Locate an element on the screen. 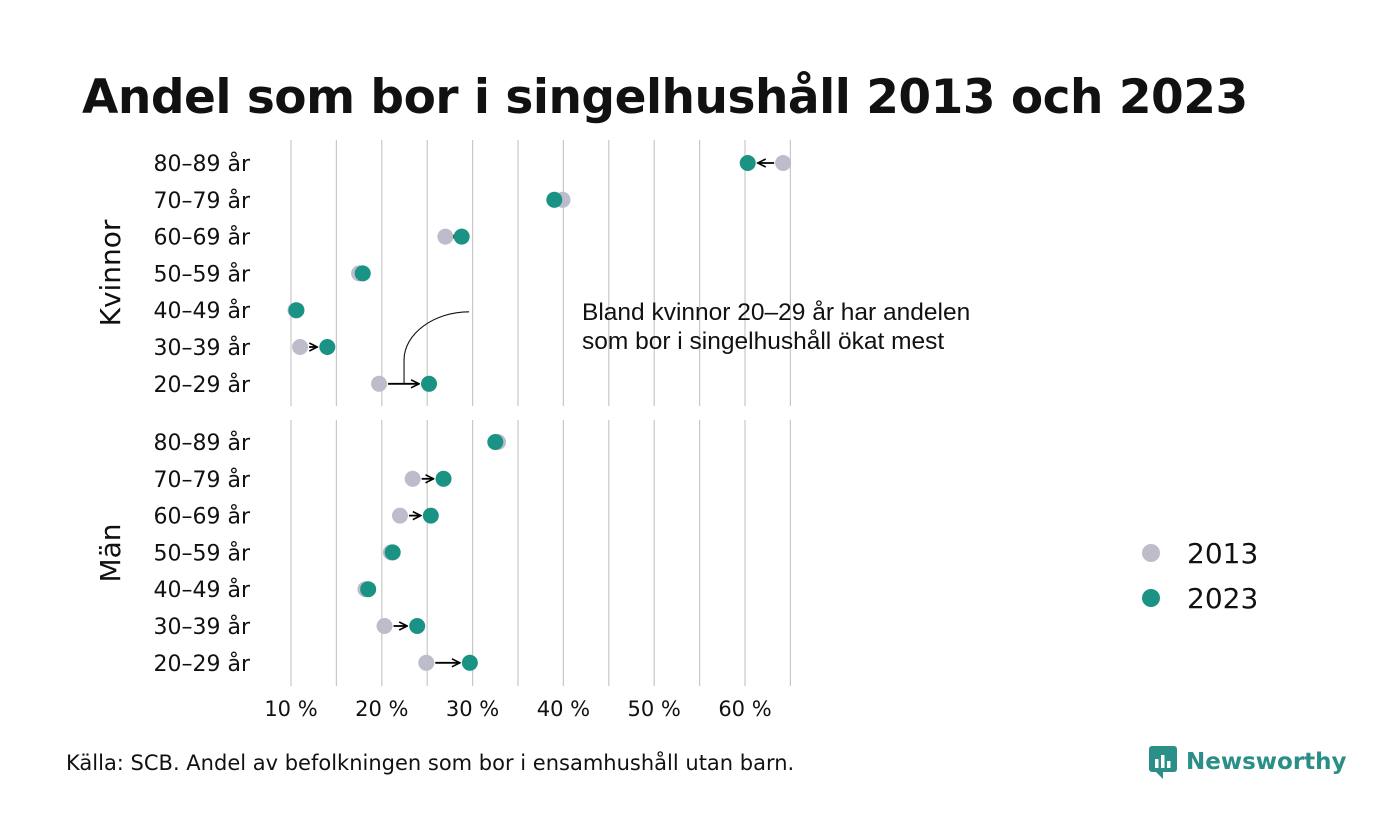 This screenshot has width=1400, height=840. panel-labels: Kvinnor Män is located at coordinates (110, 400).